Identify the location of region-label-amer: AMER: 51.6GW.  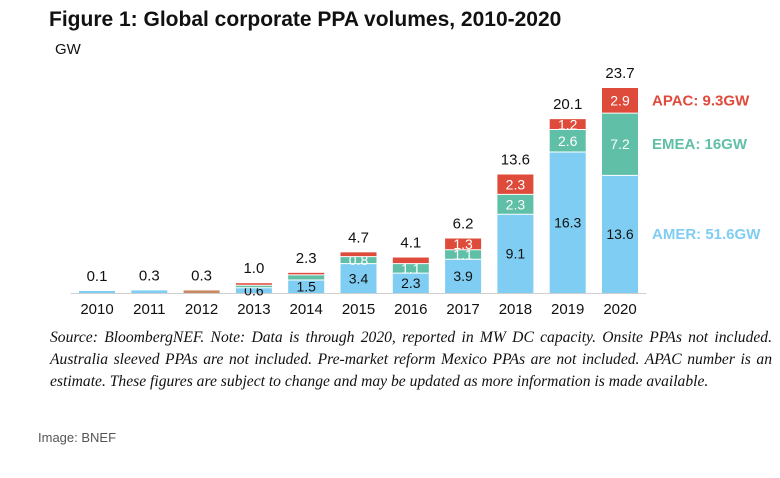
(706, 234).